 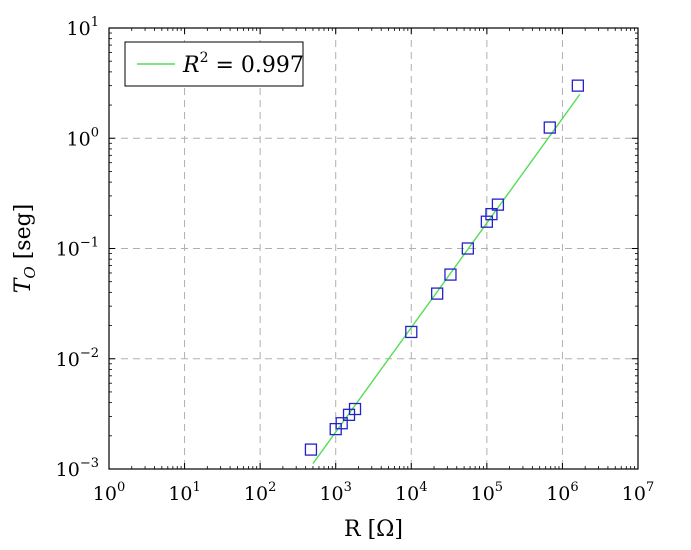 I want to click on x-tick-label: 10⁶, so click(x=562, y=492).